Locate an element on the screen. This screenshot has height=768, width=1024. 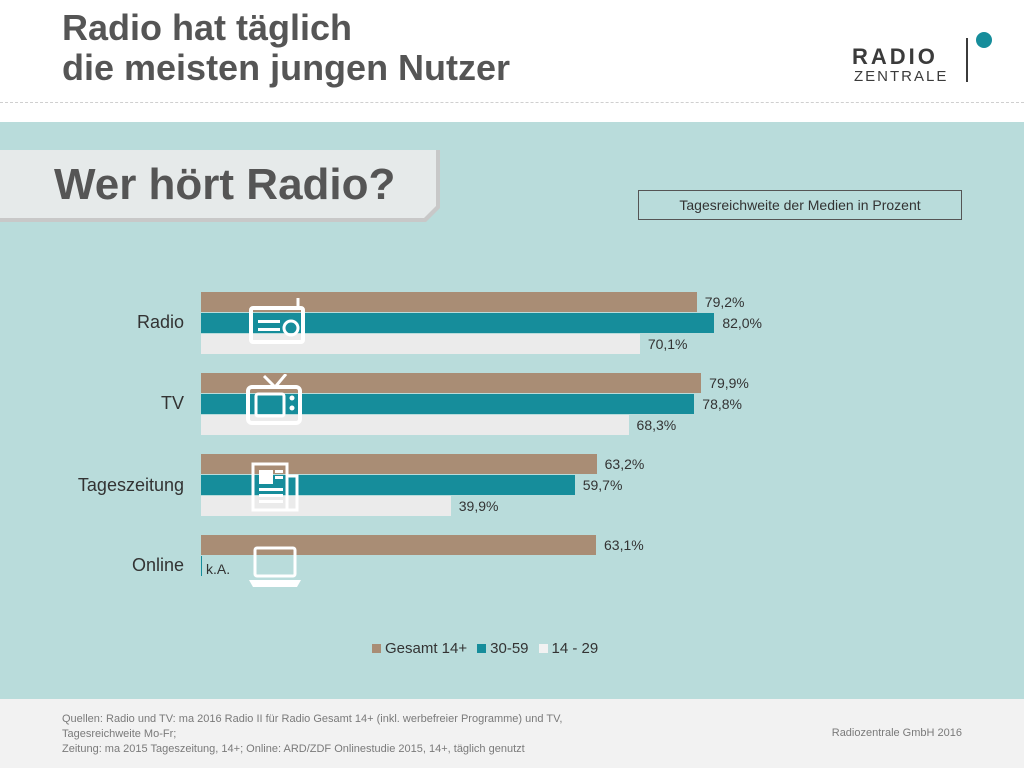
category-label-tv: TV is located at coordinates (172, 403).